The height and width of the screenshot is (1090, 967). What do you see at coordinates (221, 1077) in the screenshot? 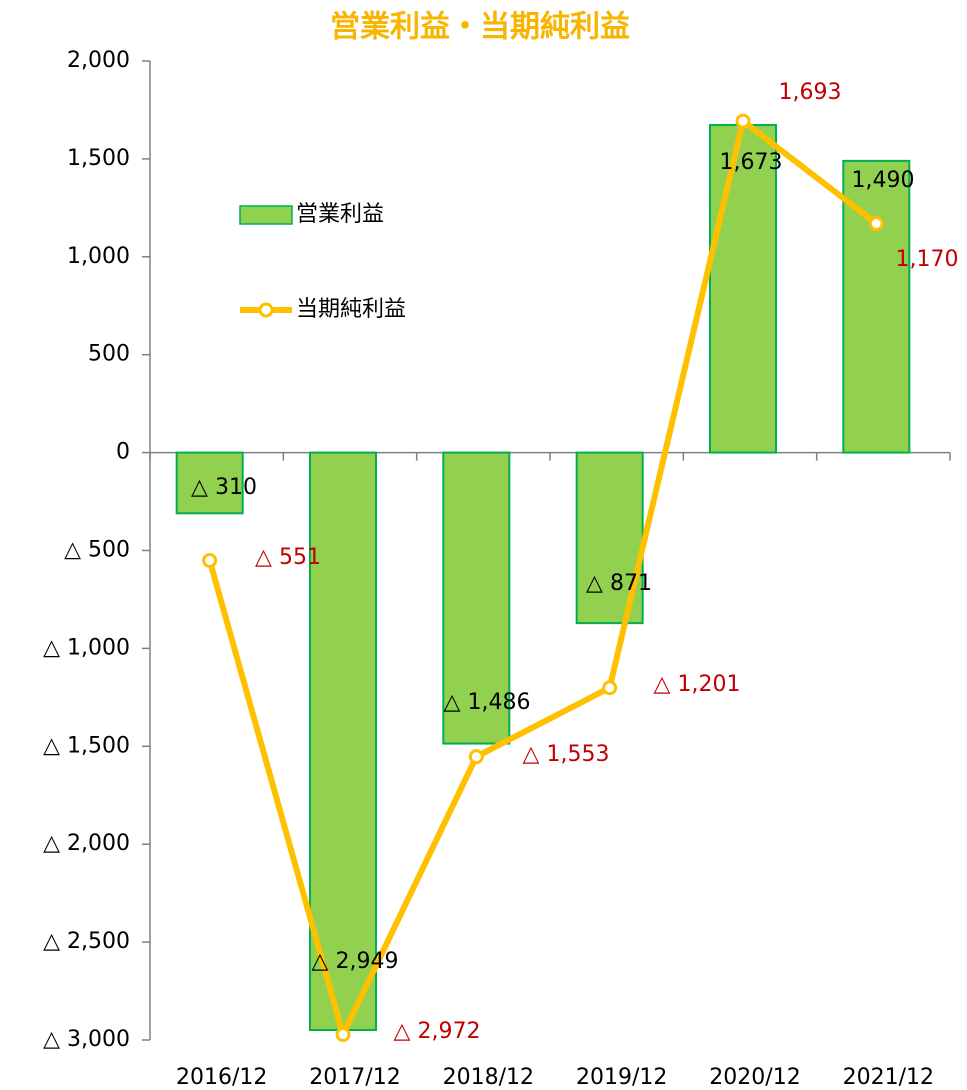
I see `x-tick-label: 2016/12` at bounding box center [221, 1077].